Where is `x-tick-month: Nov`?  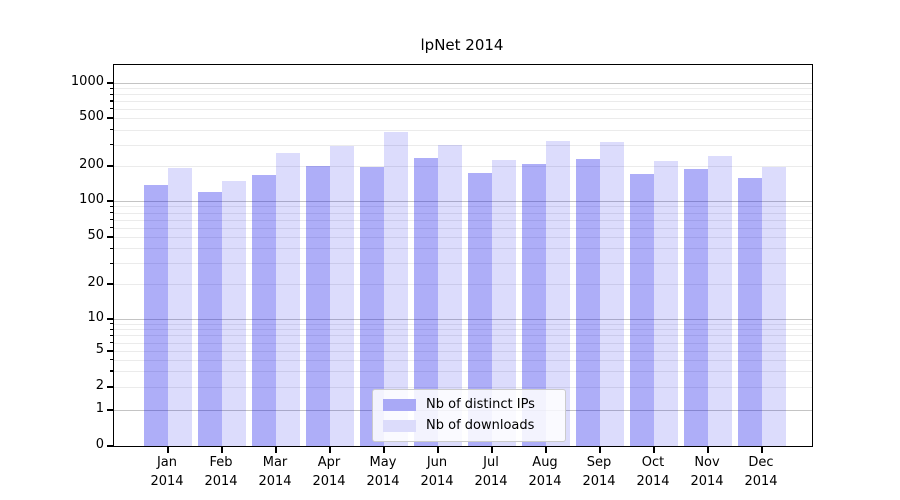
x-tick-month: Nov is located at coordinates (707, 462).